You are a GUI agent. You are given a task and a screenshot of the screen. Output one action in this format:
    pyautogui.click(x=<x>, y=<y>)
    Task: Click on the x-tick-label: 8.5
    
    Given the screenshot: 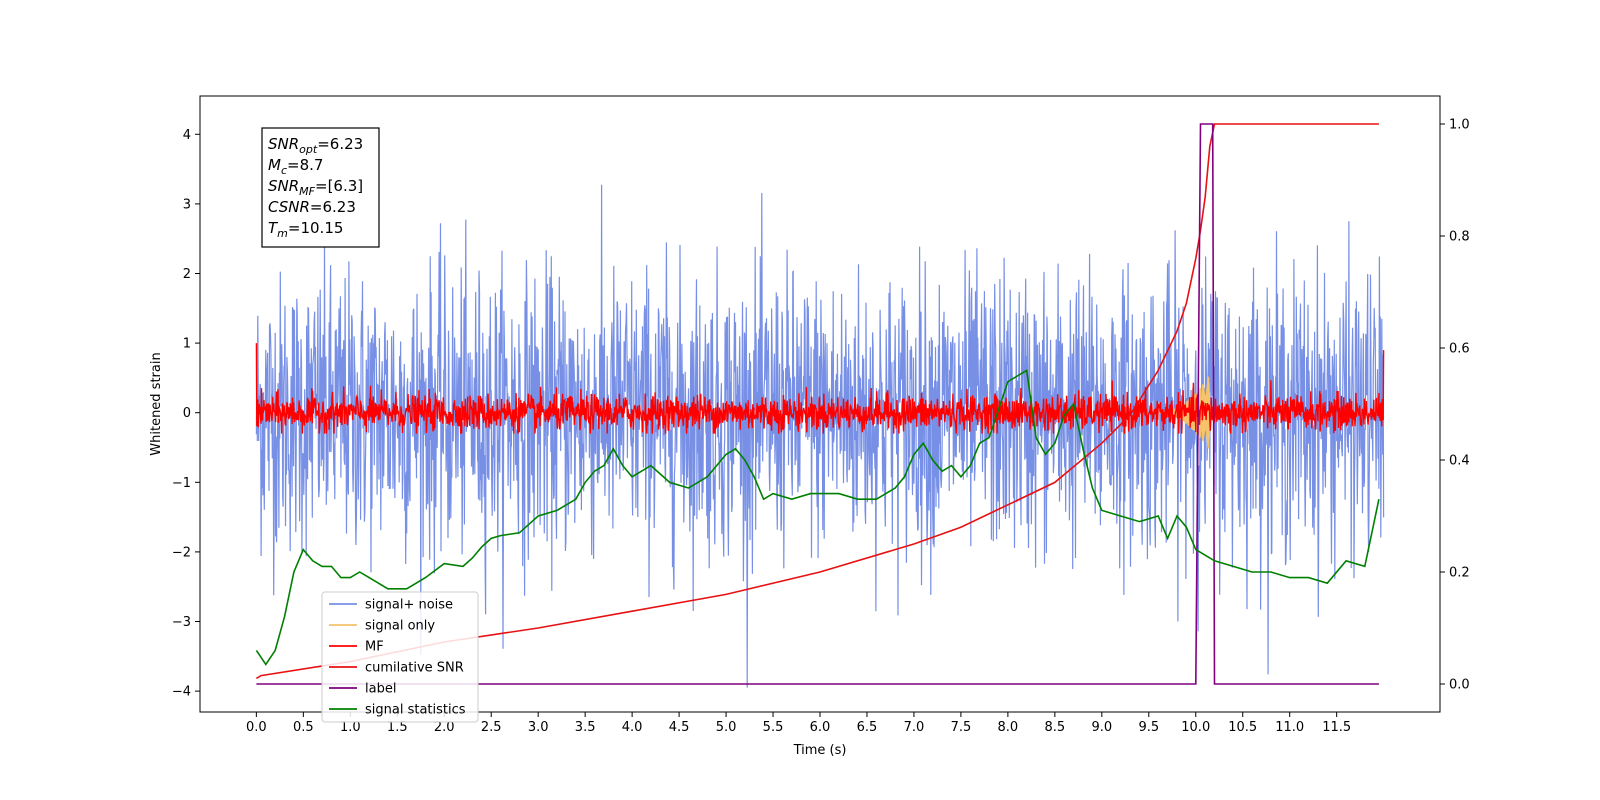 What is the action you would take?
    pyautogui.click(x=1055, y=727)
    